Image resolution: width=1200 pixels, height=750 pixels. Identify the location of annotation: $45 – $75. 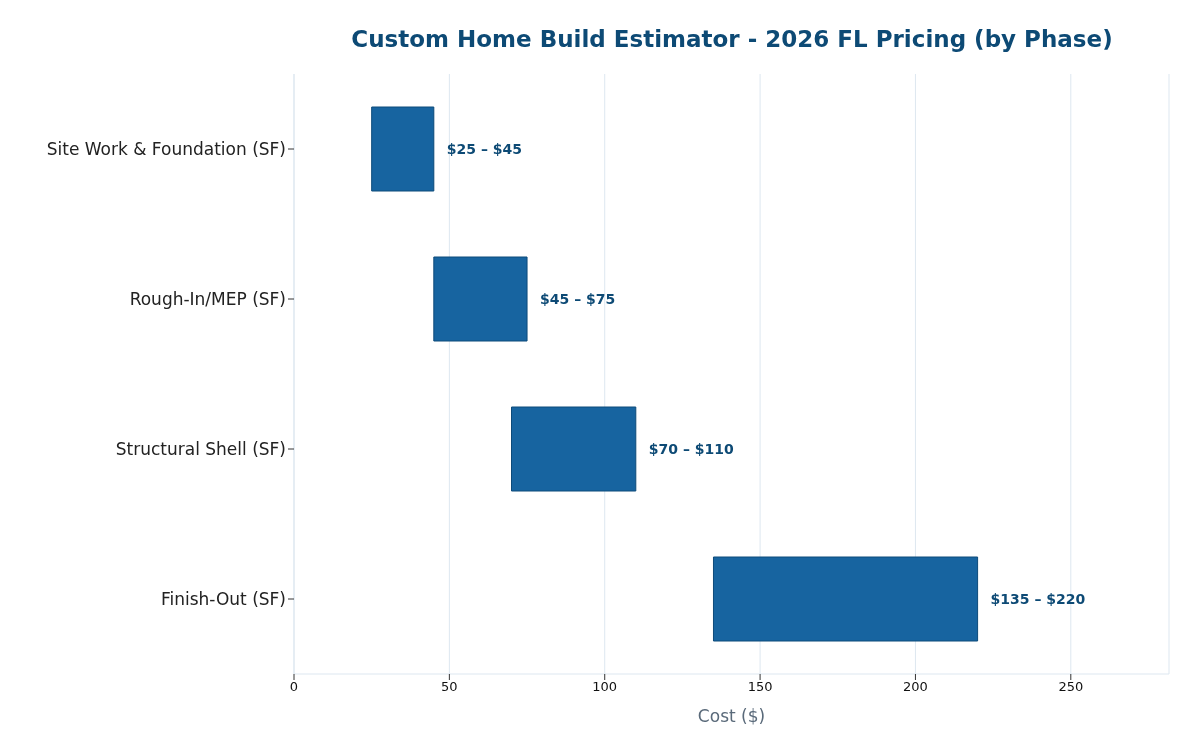
(578, 298).